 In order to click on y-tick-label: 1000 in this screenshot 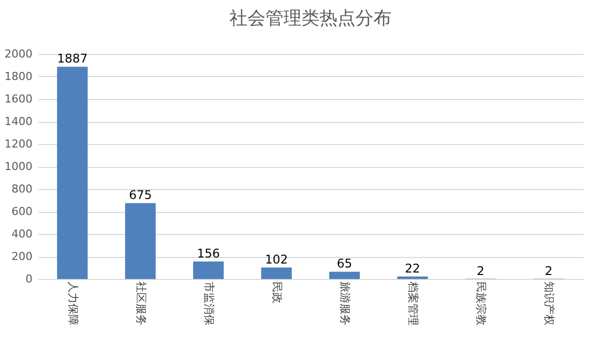, I will do `click(18, 166)`.